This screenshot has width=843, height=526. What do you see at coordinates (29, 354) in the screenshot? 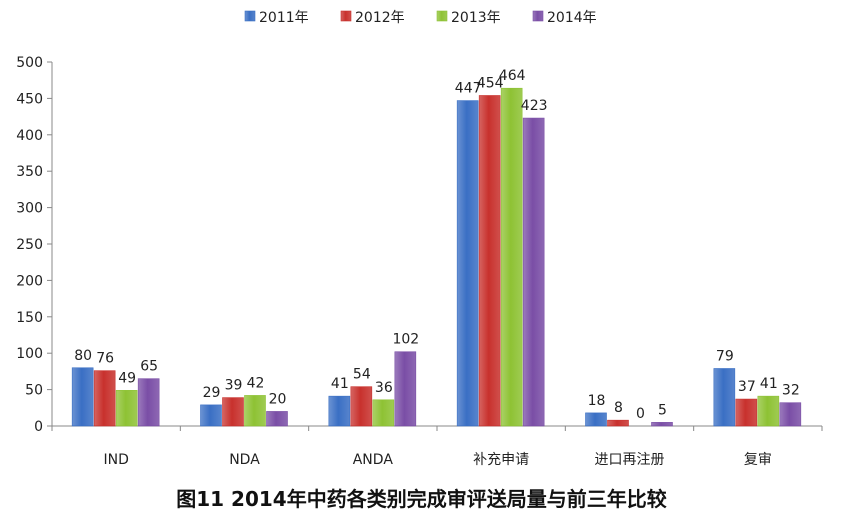
I see `y-tick-label: 100` at bounding box center [29, 354].